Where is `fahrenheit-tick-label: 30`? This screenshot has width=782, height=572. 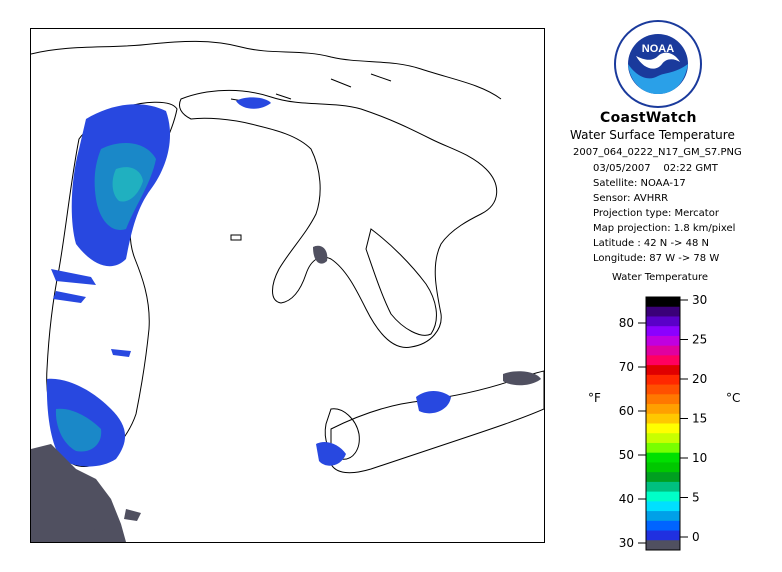
fahrenheit-tick-label: 30 is located at coordinates (626, 543).